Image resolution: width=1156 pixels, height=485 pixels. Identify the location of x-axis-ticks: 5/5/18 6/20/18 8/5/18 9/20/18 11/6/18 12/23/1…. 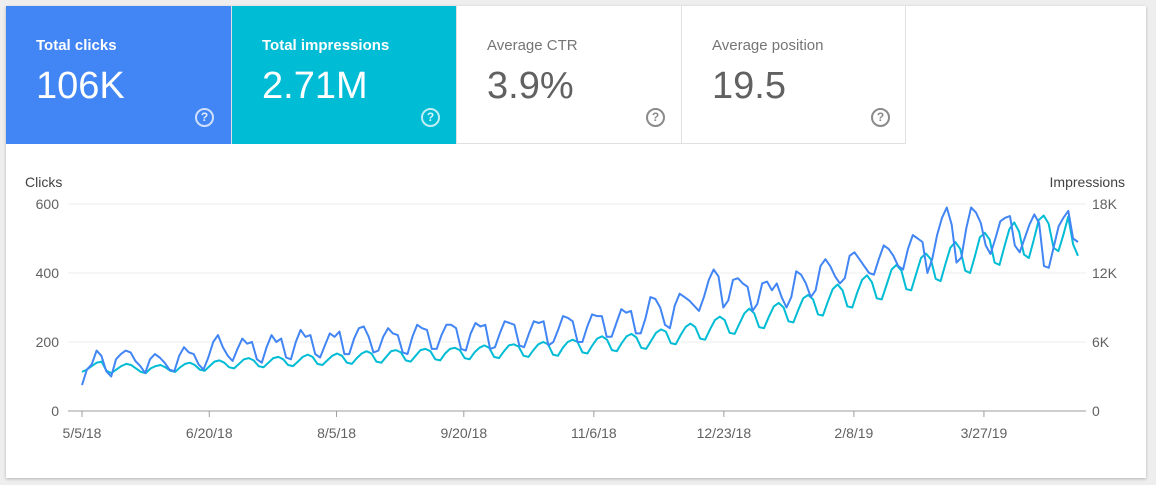
(535, 426).